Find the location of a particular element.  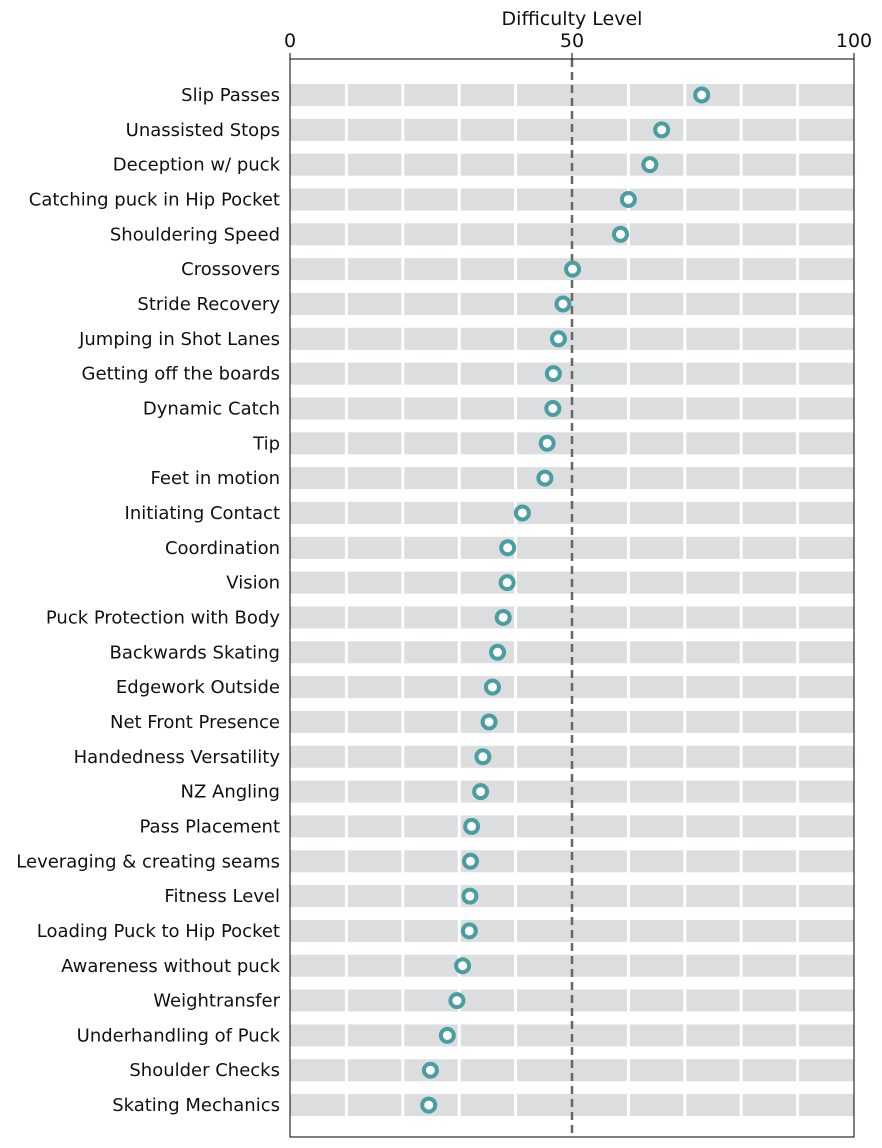

category-label: Underhandling of Puck is located at coordinates (179, 1035).